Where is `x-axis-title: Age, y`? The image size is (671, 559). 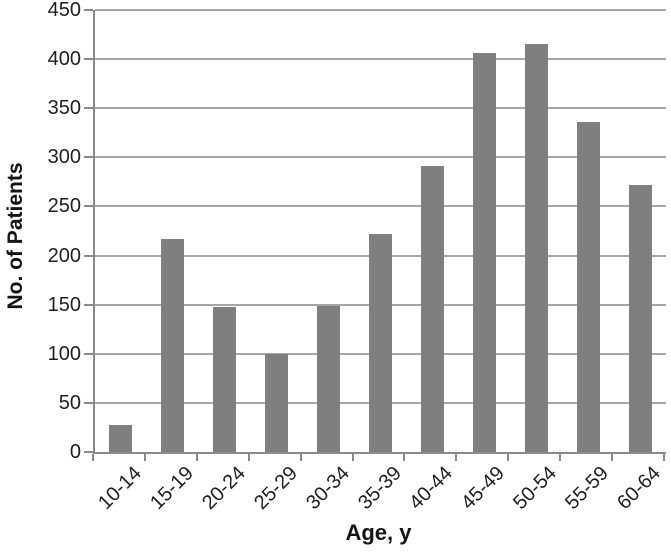 x-axis-title: Age, y is located at coordinates (378, 532).